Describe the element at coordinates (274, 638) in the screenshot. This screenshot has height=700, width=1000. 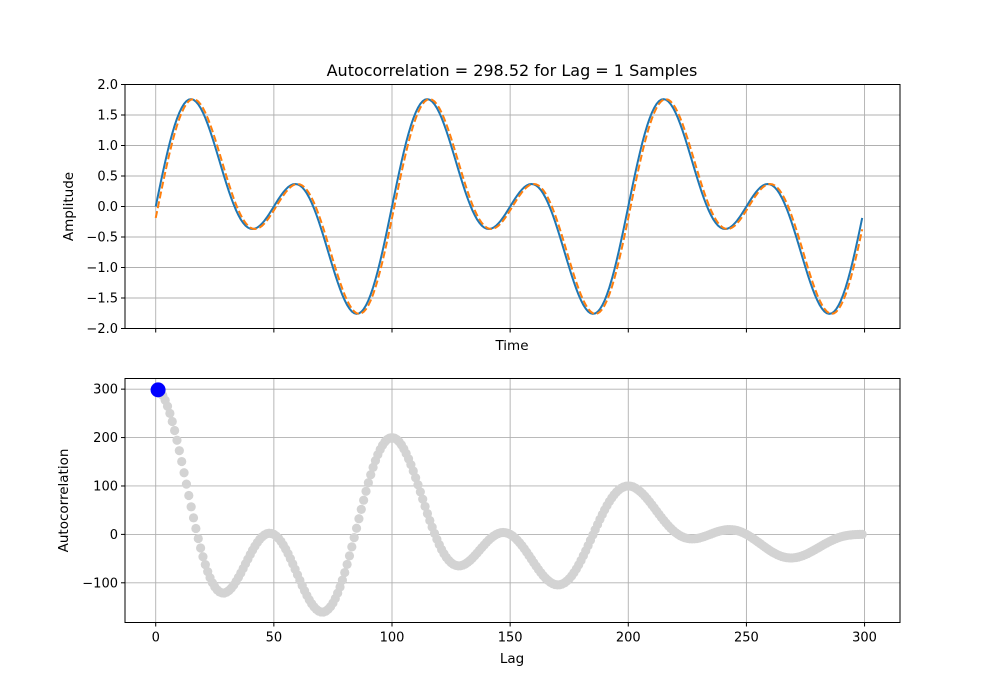
I see `bot-x-tick-label: 50` at that location.